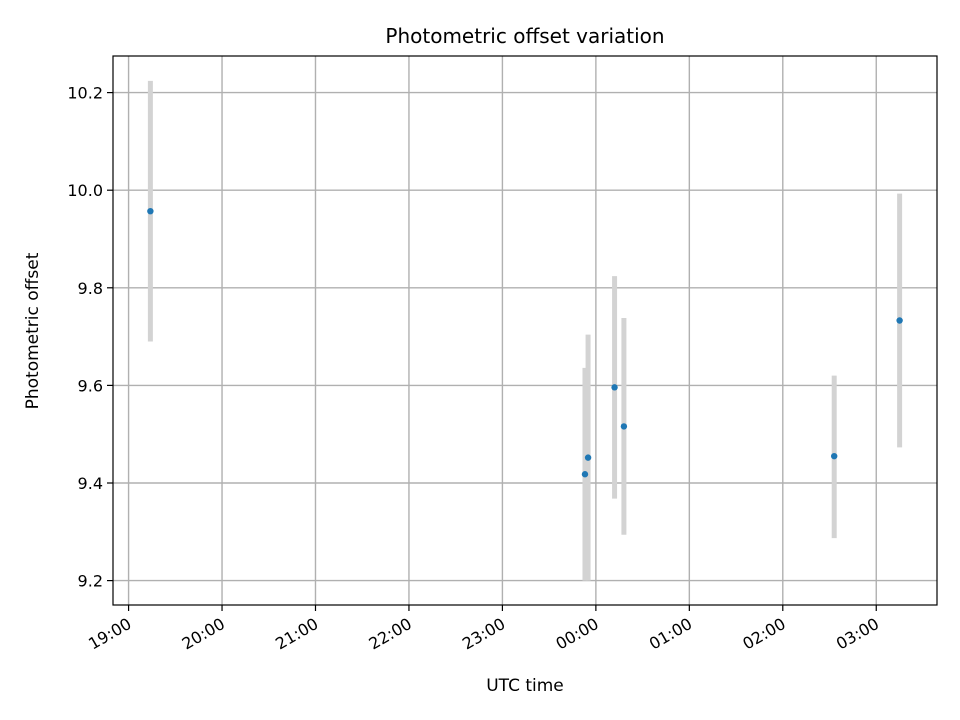  Describe the element at coordinates (85, 190) in the screenshot. I see `y-tick-label: 10.0` at that location.